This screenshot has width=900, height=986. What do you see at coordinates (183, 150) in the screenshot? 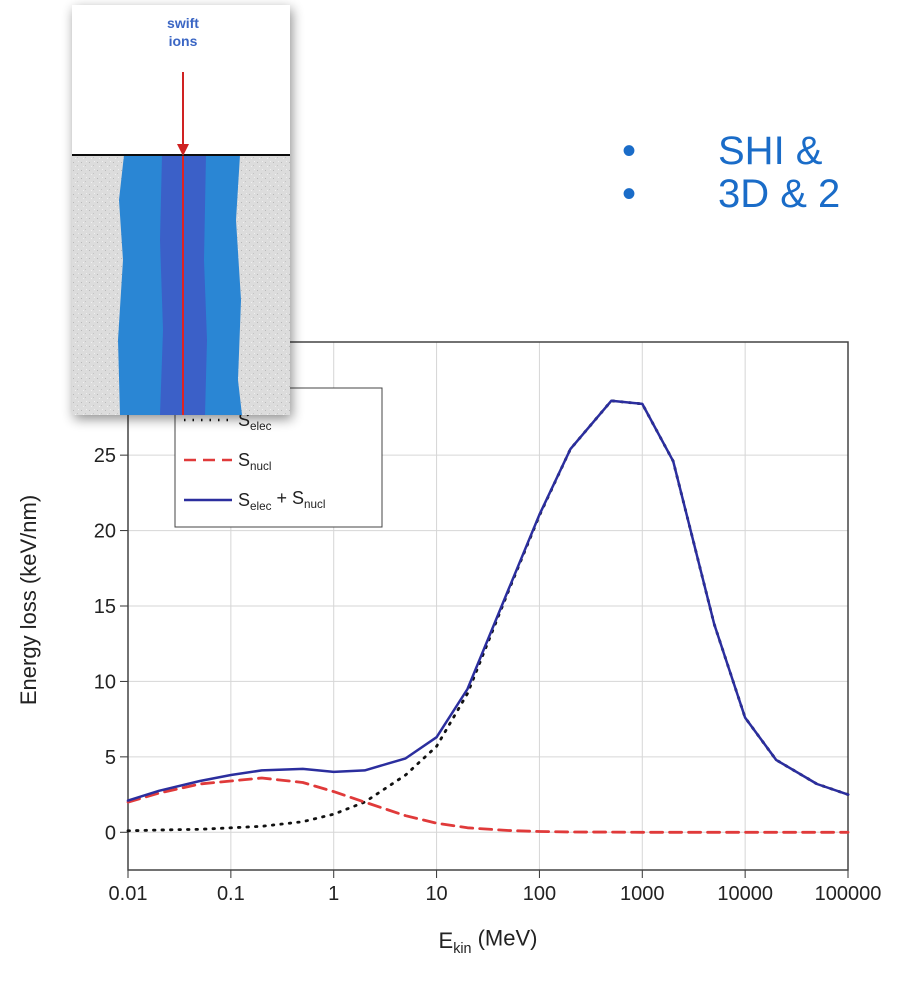
I see `arrow-head` at bounding box center [183, 150].